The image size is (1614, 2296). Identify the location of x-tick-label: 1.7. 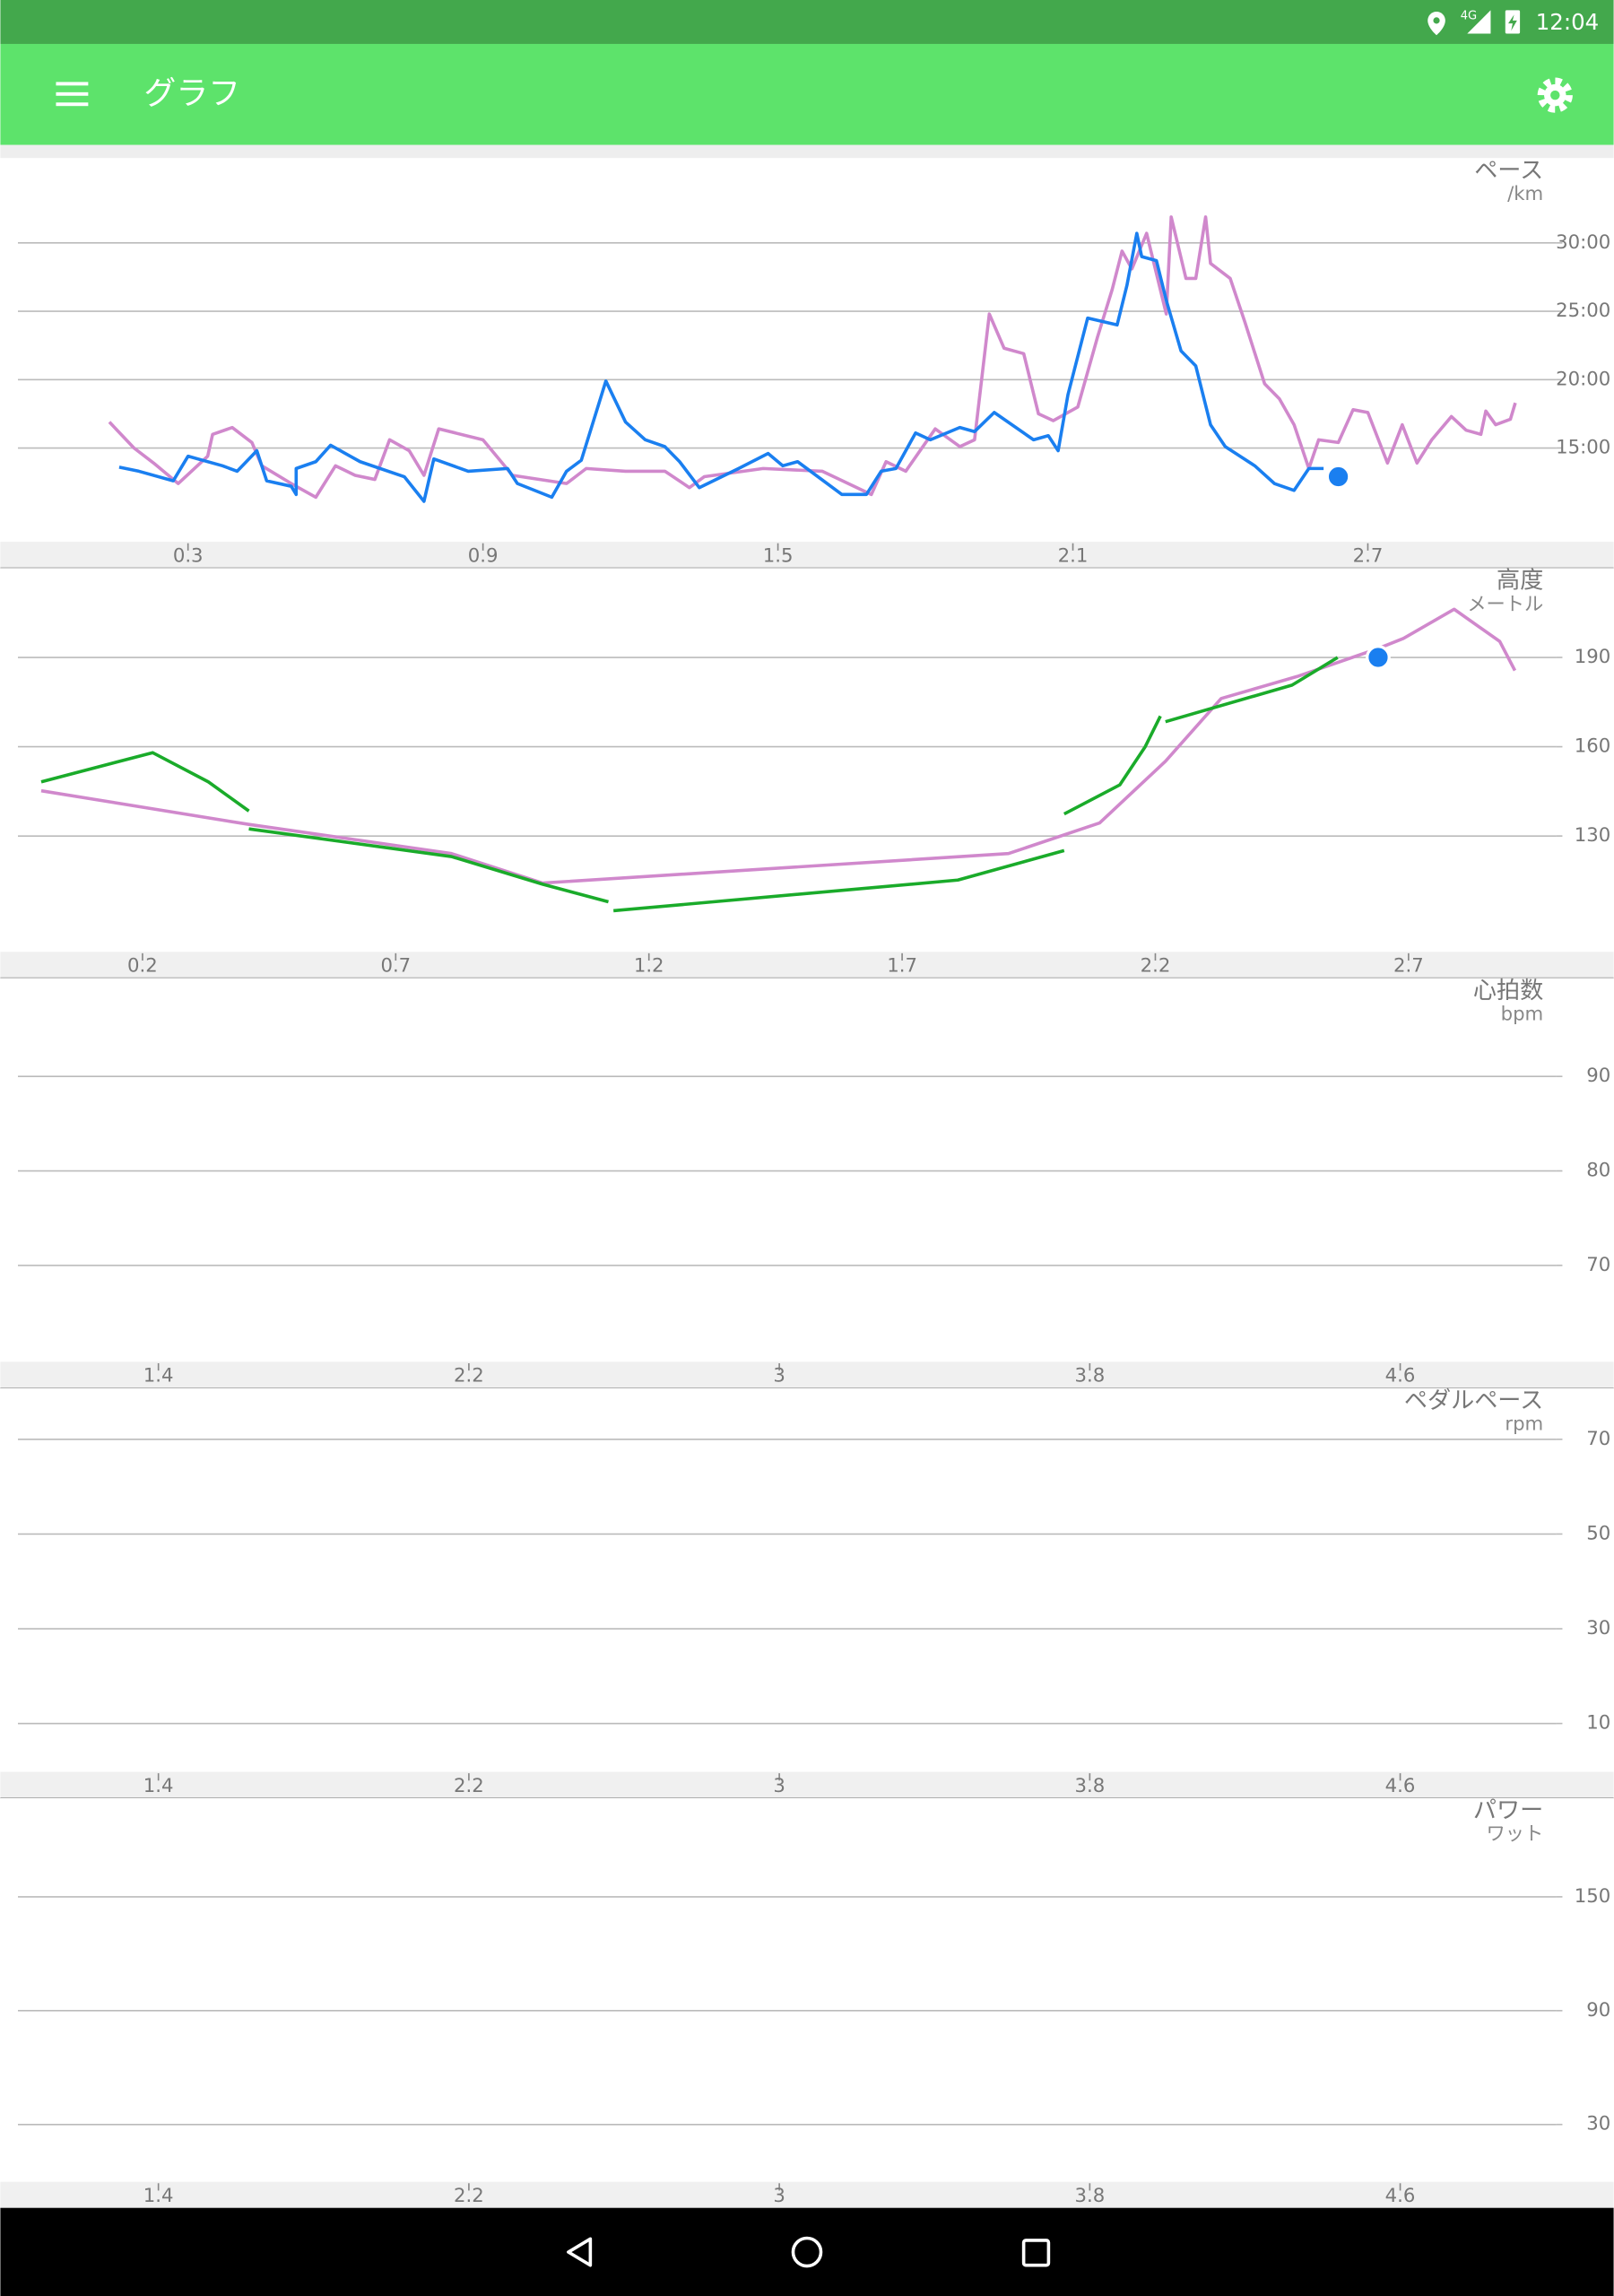
(902, 966).